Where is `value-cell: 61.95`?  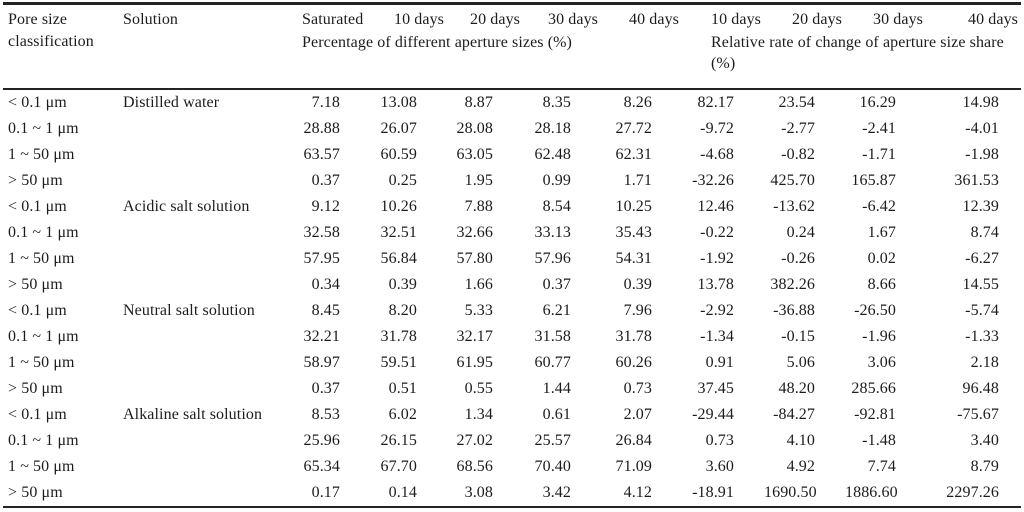
value-cell: 61.95 is located at coordinates (474, 362).